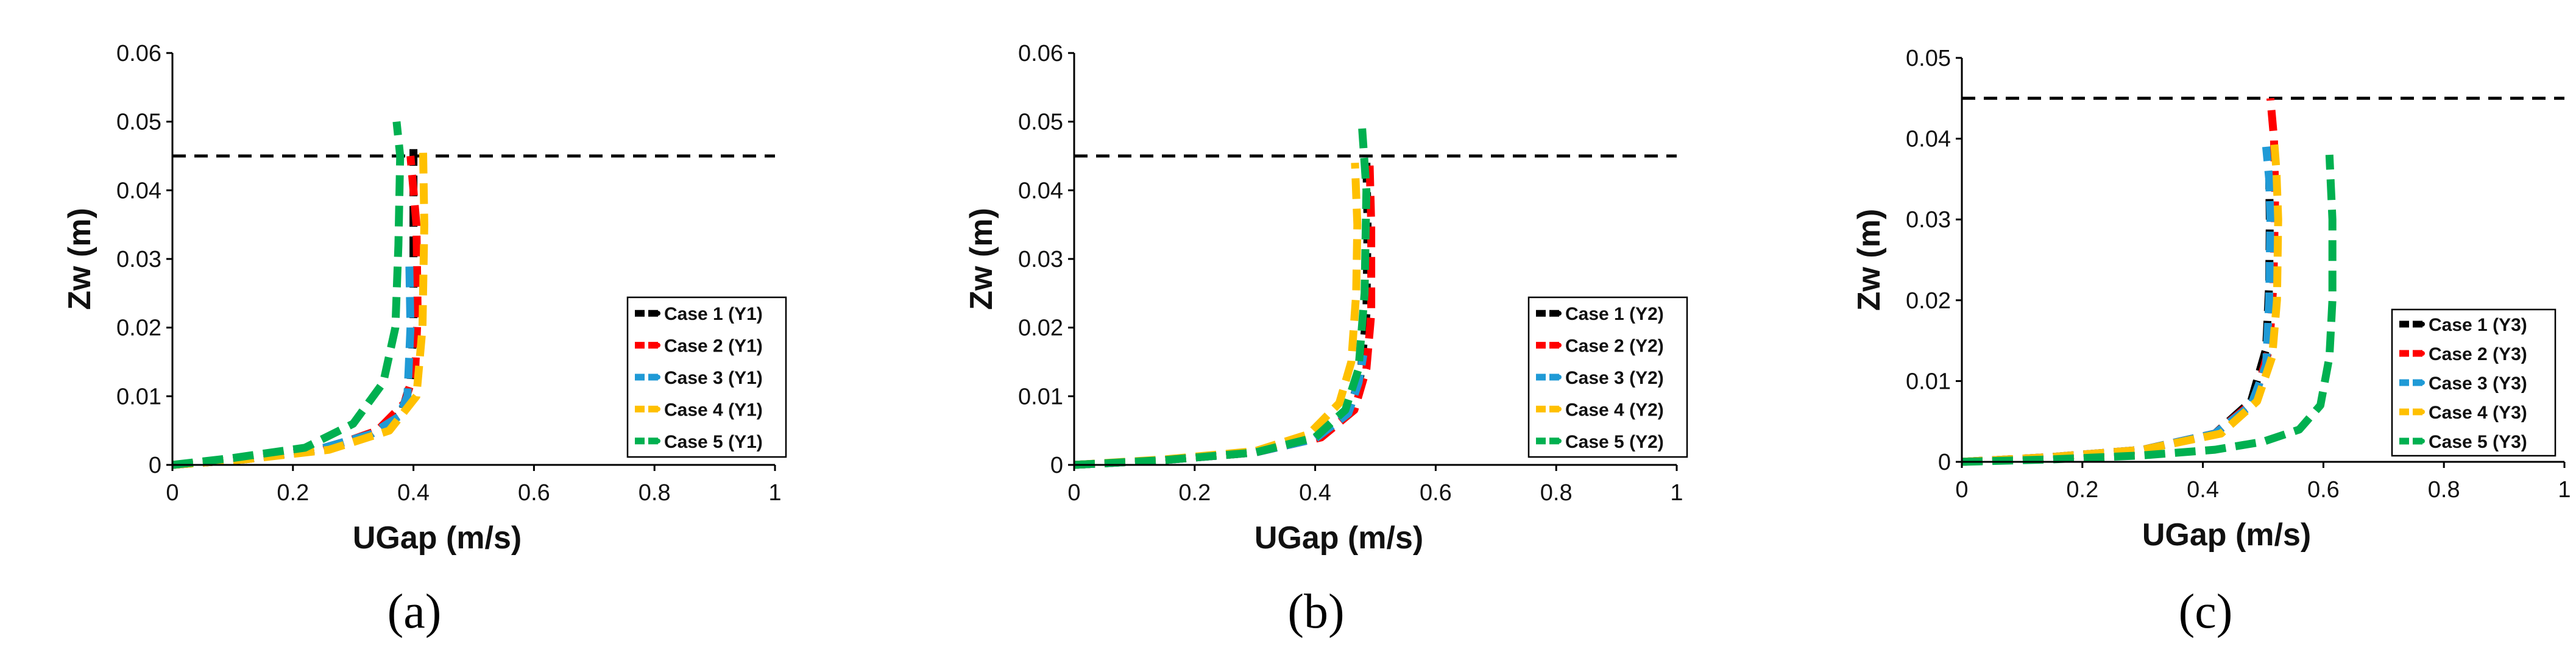 This screenshot has height=669, width=2576. What do you see at coordinates (713, 378) in the screenshot?
I see `legend-label: Case 3 (Y1)` at bounding box center [713, 378].